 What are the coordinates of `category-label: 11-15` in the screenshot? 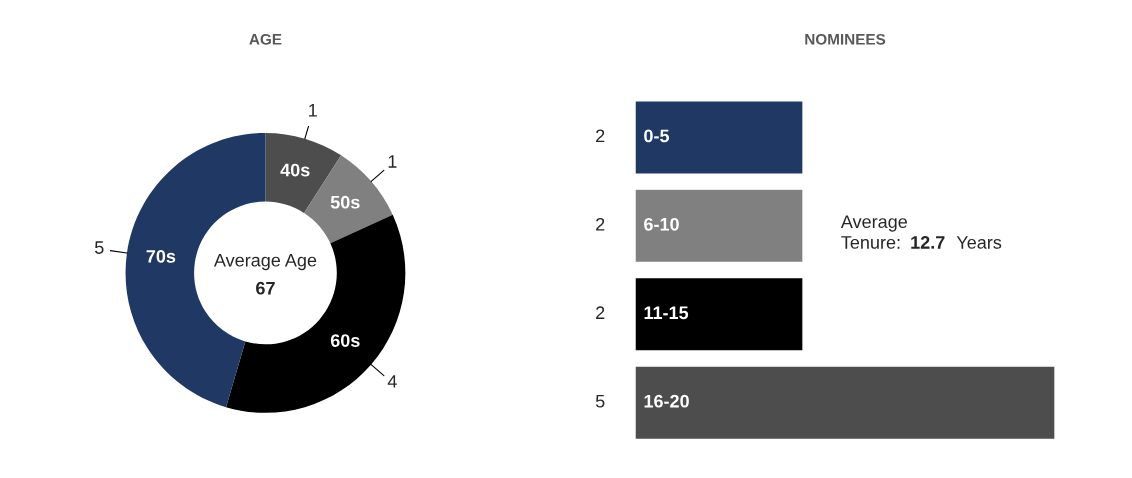 It's located at (666, 313).